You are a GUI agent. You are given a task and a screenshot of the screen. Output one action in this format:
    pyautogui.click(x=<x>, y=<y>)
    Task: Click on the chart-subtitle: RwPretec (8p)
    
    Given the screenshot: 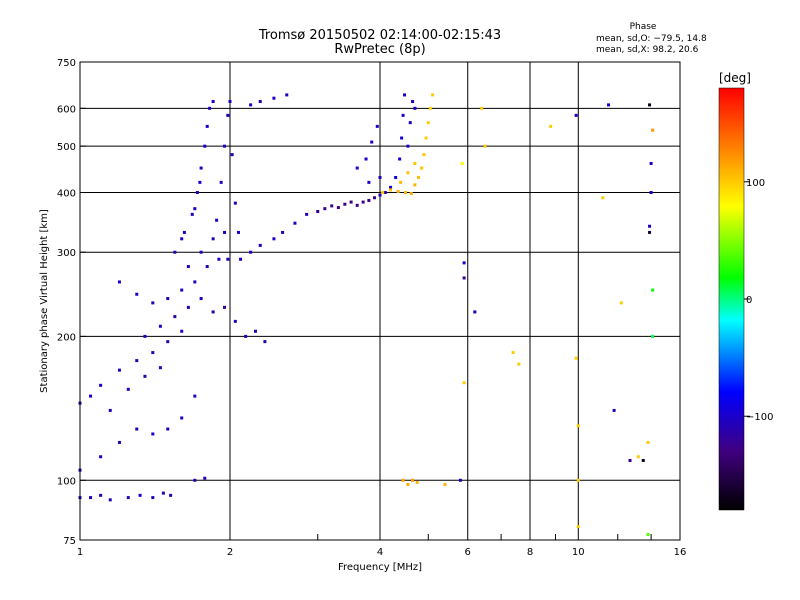 What is the action you would take?
    pyautogui.click(x=380, y=49)
    